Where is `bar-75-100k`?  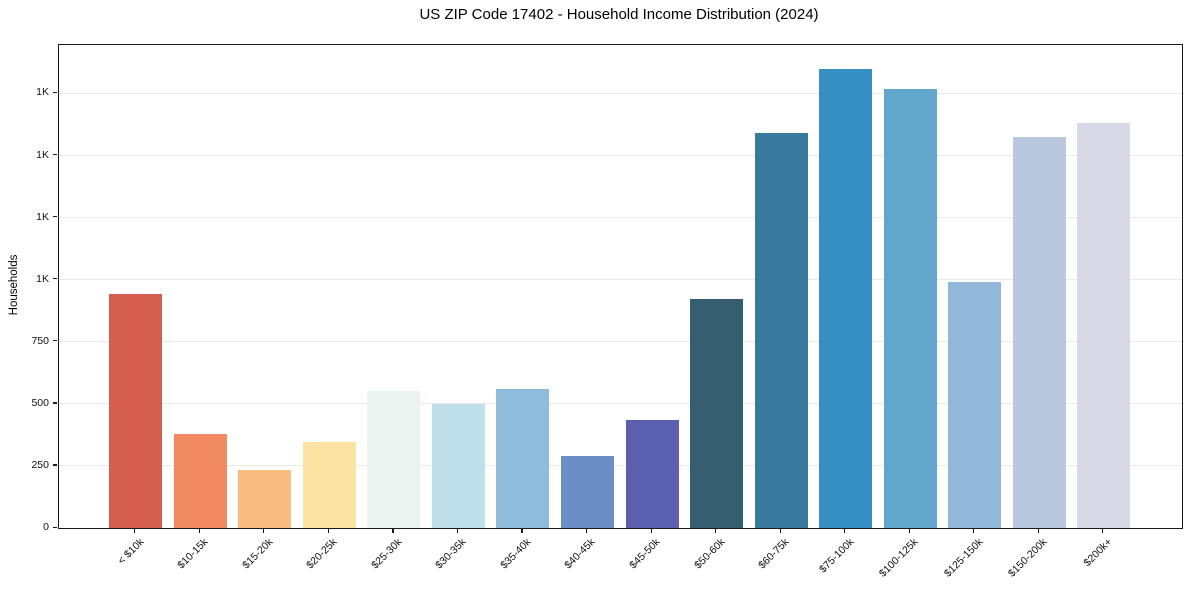 bar-75-100k is located at coordinates (846, 298).